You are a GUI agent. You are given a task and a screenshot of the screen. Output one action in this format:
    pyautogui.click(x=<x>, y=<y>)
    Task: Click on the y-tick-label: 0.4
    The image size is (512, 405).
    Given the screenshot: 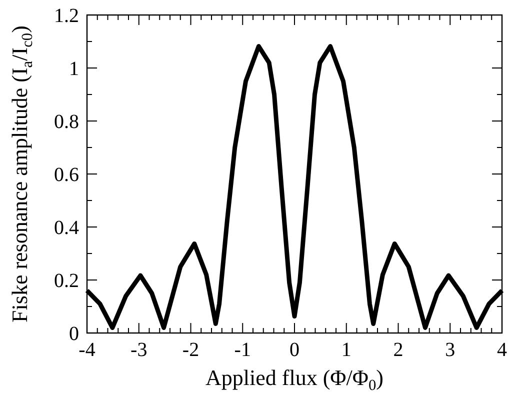 What is the action you would take?
    pyautogui.click(x=66, y=228)
    